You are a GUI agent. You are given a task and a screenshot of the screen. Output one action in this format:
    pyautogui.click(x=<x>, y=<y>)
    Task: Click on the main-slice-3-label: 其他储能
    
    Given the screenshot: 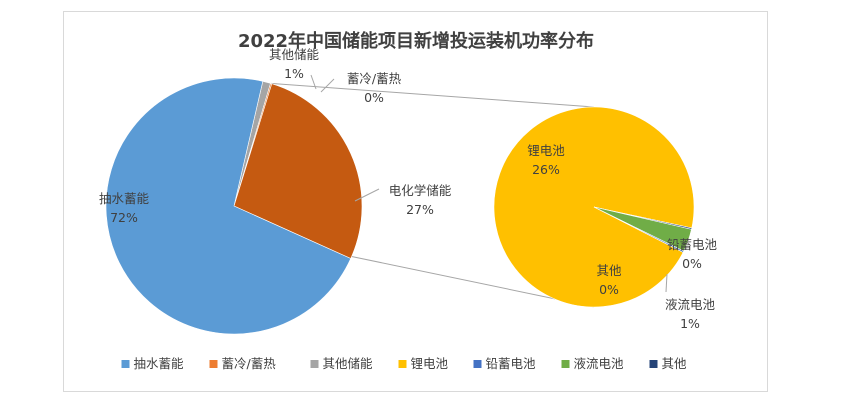 What is the action you would take?
    pyautogui.click(x=294, y=54)
    